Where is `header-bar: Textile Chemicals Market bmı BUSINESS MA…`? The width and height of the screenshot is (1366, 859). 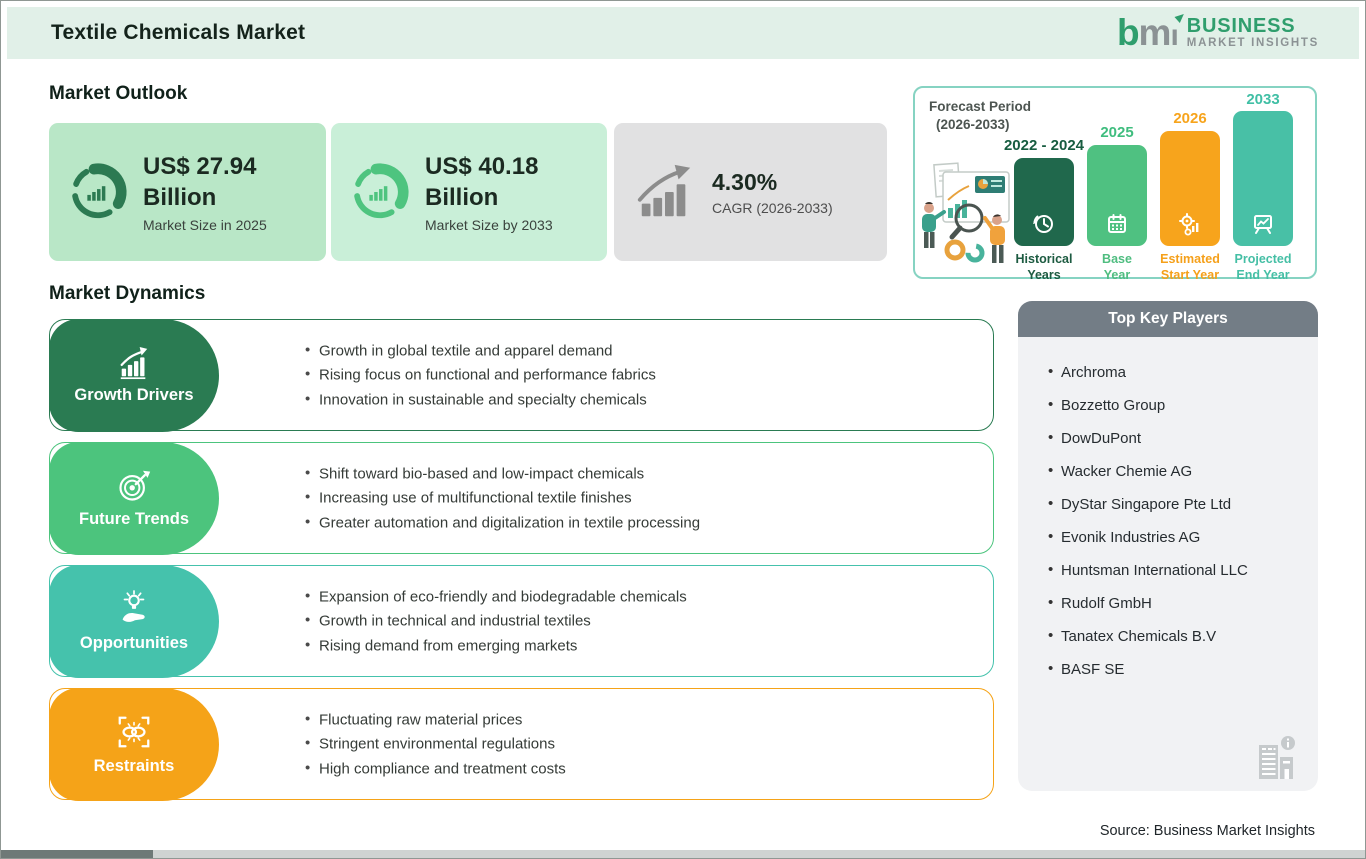 header-bar: Textile Chemicals Market bmı BUSINESS MA… is located at coordinates (683, 33).